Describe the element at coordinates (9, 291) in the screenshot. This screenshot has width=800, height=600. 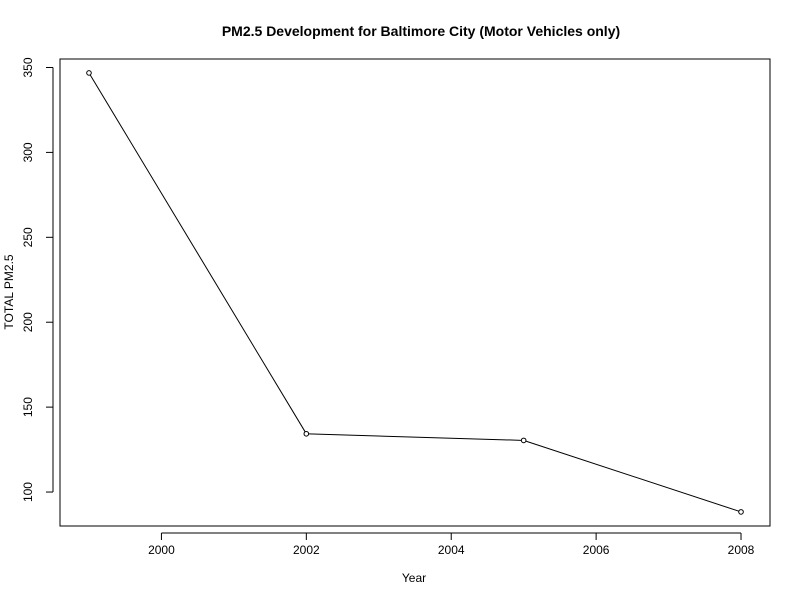
I see `y-axis-label: TOTAL PM2.5` at that location.